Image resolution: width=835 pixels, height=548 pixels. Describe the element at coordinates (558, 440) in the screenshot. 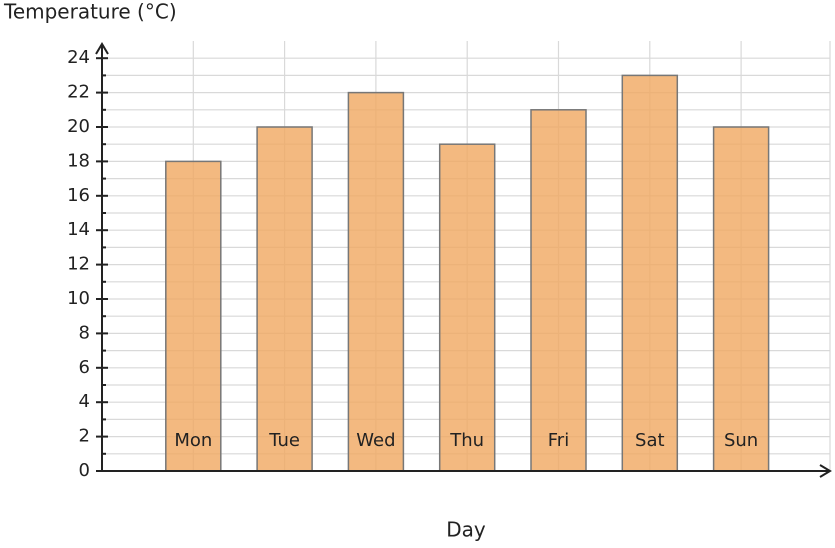

I see `x-tick-label: Fri` at that location.